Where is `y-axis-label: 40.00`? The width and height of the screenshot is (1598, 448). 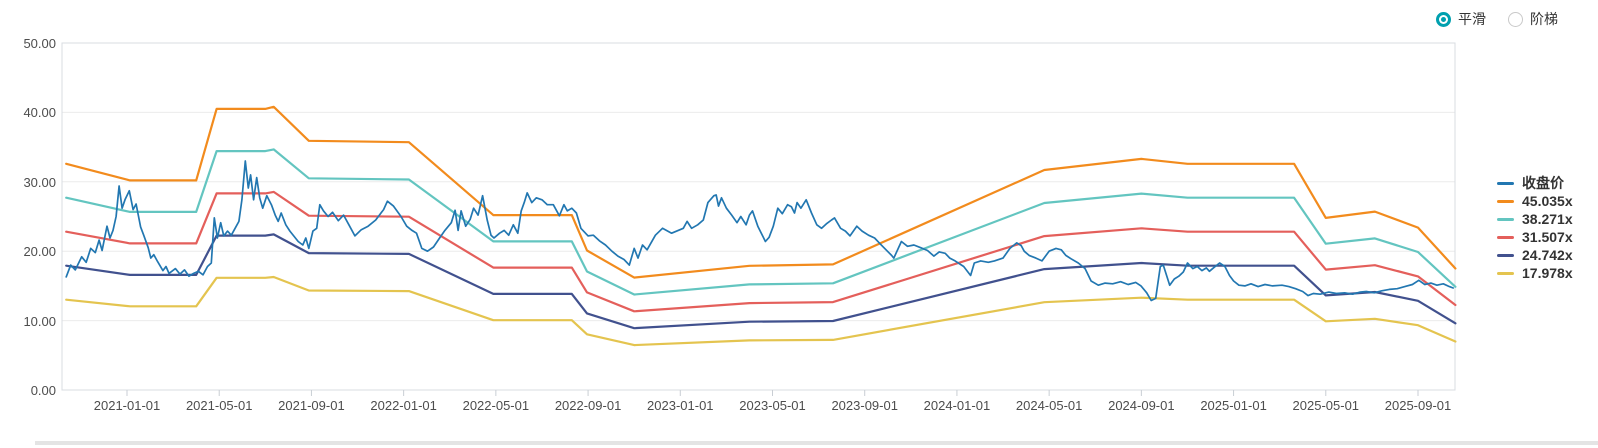
y-axis-label: 40.00 is located at coordinates (39, 113).